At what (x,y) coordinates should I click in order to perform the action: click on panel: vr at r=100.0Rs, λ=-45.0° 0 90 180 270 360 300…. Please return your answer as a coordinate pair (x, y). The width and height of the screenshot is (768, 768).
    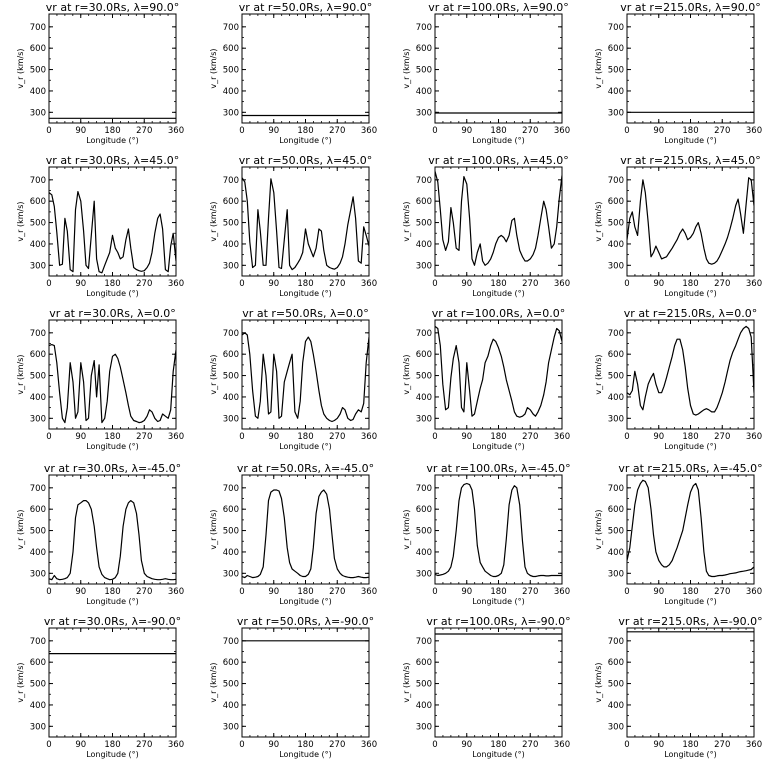
    Looking at the image, I should click on (486, 534).